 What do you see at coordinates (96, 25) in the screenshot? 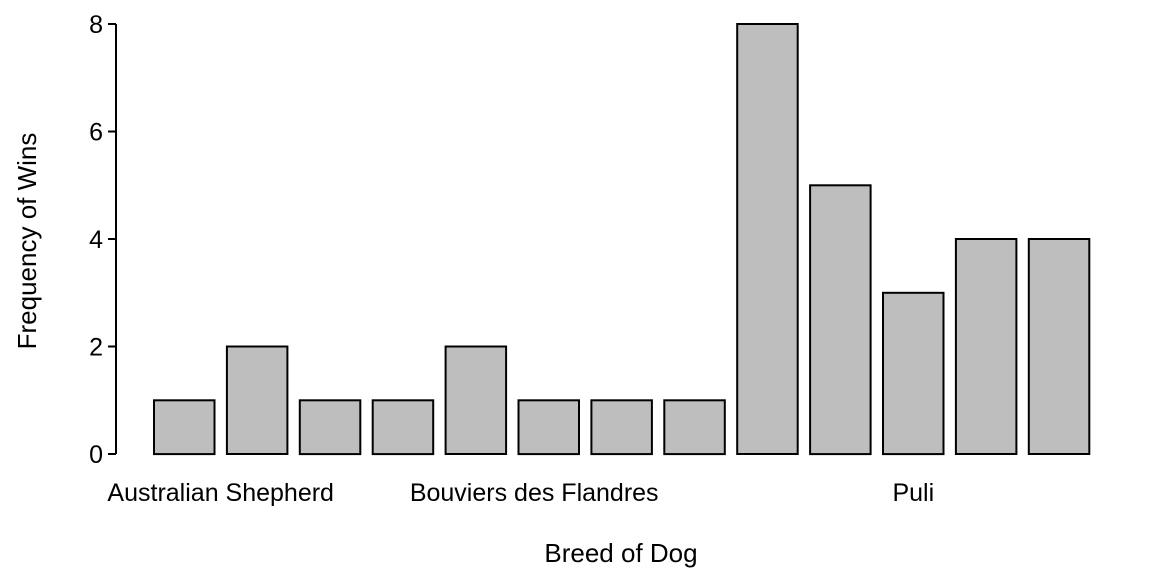
I see `y-tick-label: 8` at bounding box center [96, 25].